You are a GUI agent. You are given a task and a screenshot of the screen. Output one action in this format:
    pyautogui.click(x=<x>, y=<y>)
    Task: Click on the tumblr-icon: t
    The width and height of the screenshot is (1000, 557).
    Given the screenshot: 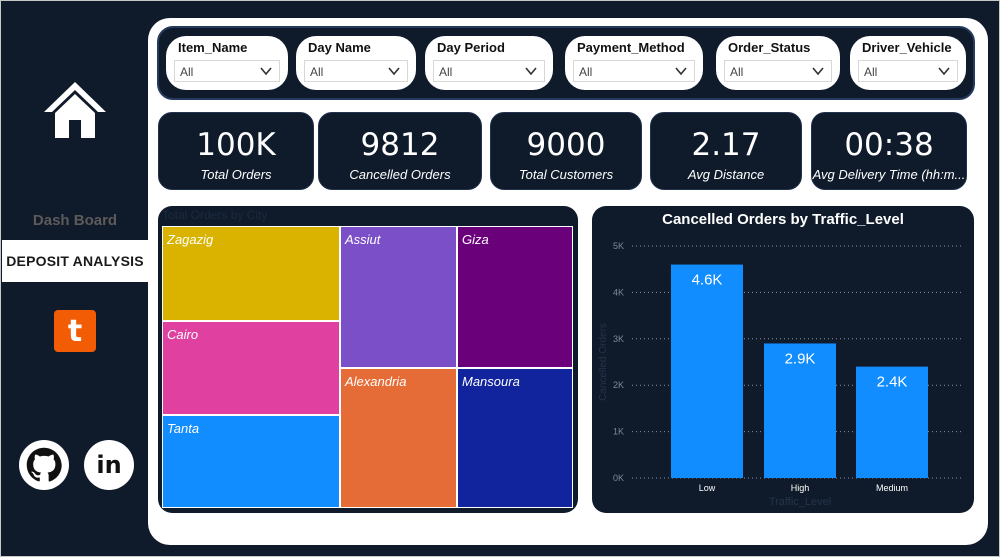 What is the action you would take?
    pyautogui.click(x=75, y=331)
    